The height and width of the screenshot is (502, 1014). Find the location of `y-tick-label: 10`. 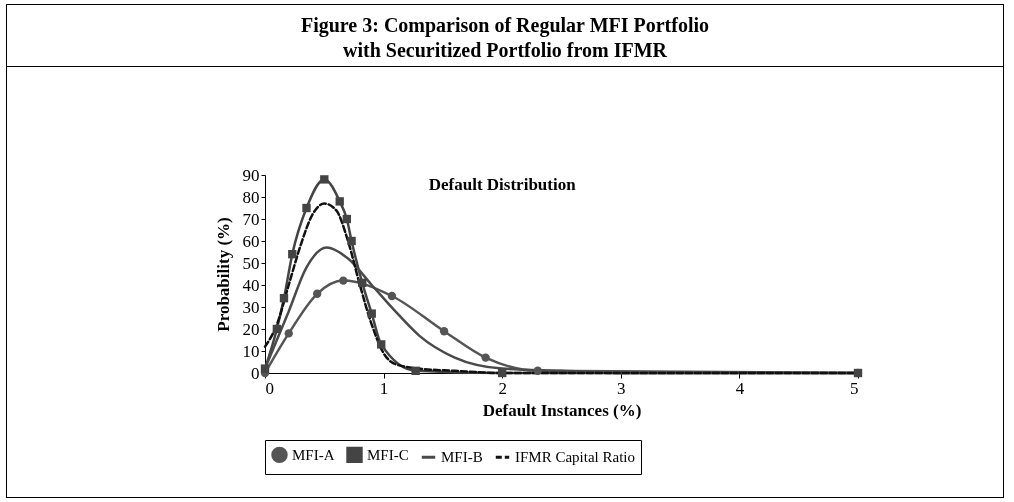

y-tick-label: 10 is located at coordinates (251, 351).